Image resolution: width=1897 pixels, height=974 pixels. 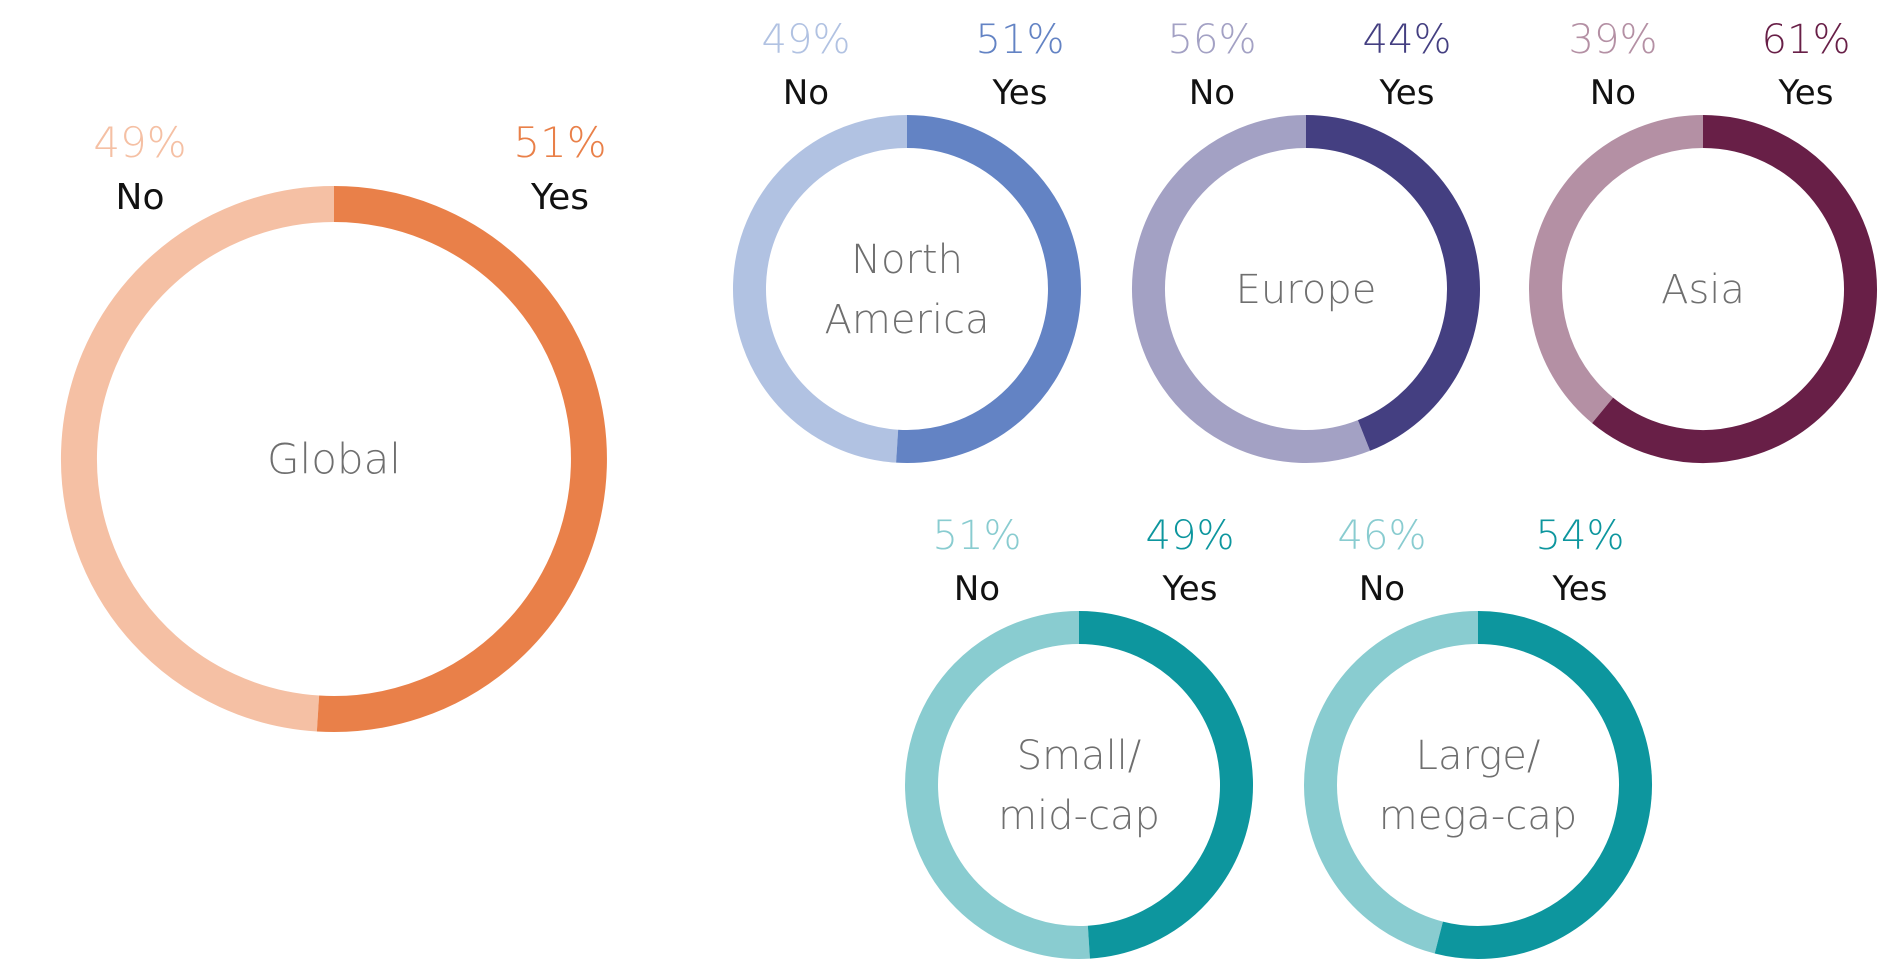 I want to click on donut-chart-2: 49% 51% No Yes North America, so click(x=906, y=240).